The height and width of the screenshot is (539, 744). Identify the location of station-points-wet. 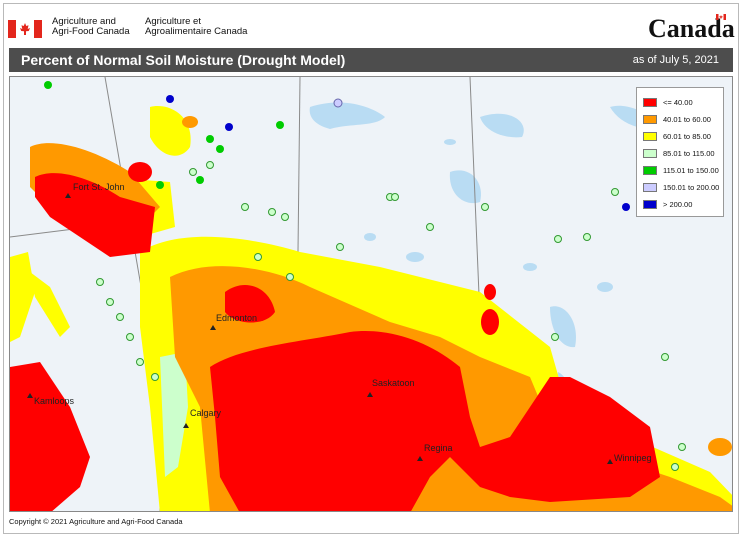
(164, 135).